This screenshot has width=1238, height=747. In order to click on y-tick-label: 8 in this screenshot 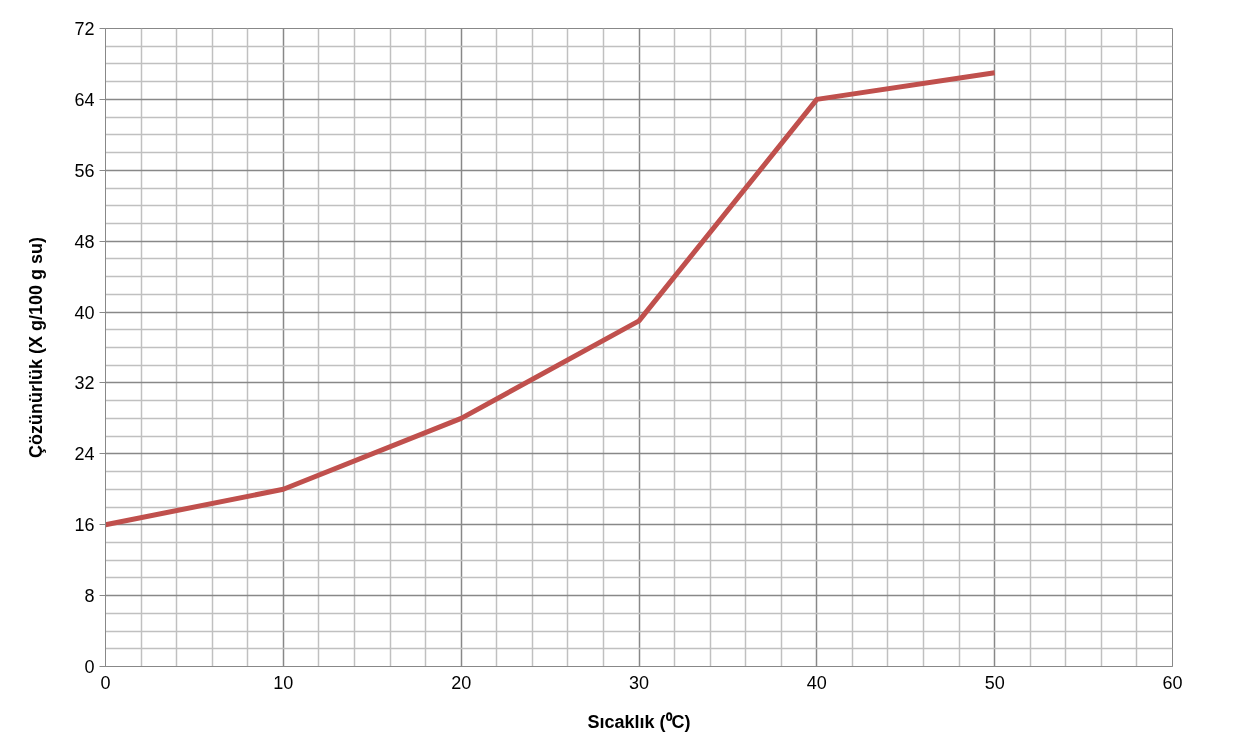, I will do `click(89, 596)`.